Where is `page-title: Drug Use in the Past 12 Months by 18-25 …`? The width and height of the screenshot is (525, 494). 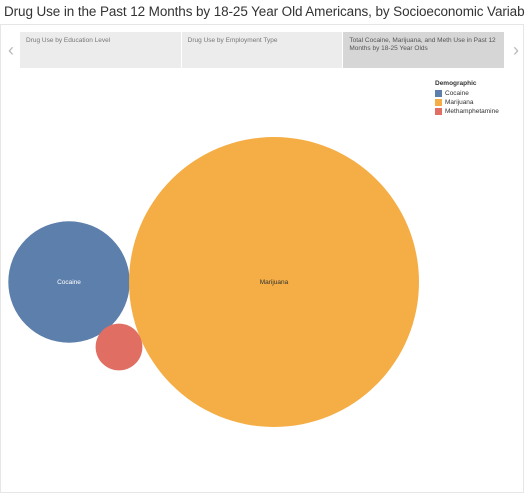
page-title: Drug Use in the Past 12 Months by 18-25 … is located at coordinates (264, 11).